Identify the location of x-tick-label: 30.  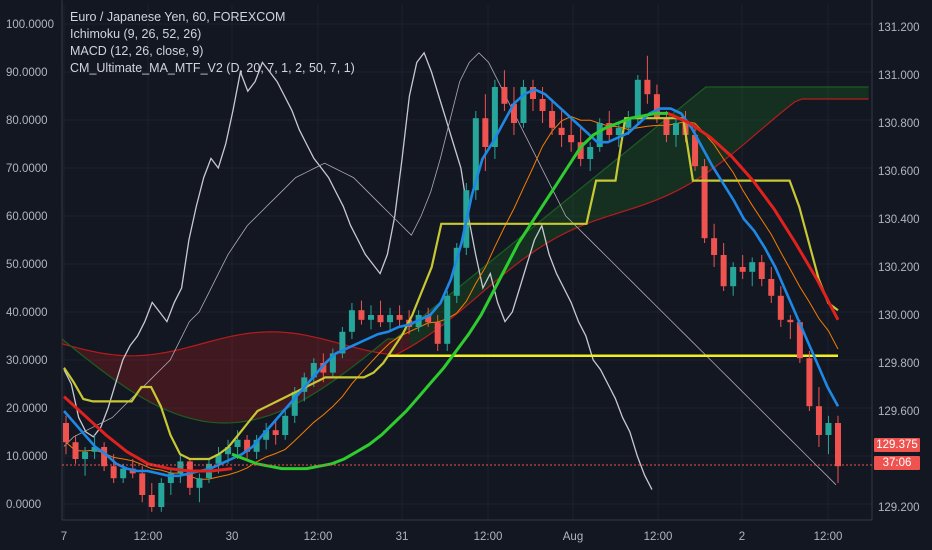
(232, 537).